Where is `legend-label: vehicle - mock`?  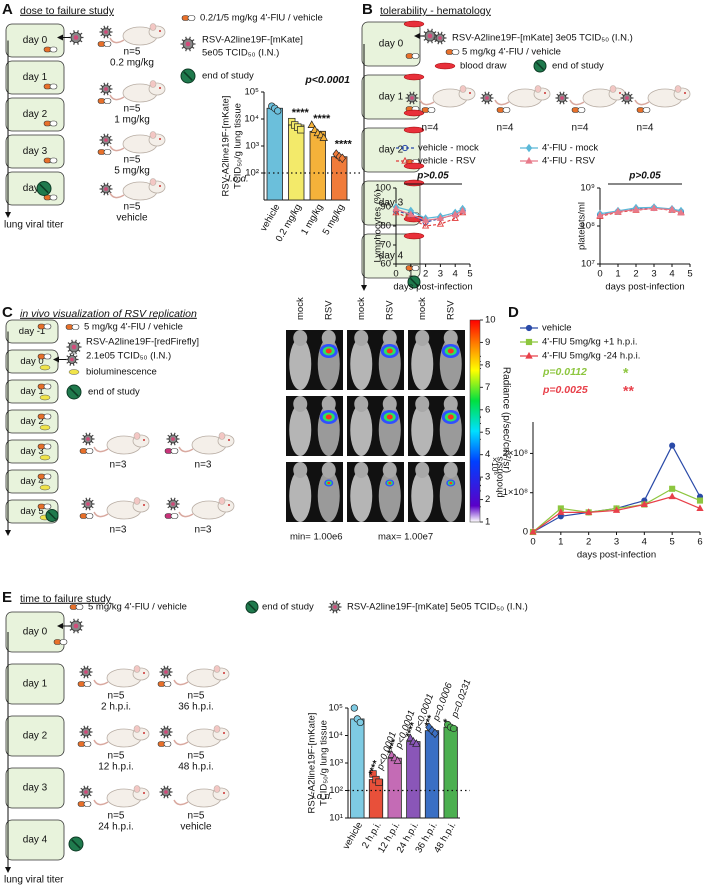 legend-label: vehicle - mock is located at coordinates (448, 148).